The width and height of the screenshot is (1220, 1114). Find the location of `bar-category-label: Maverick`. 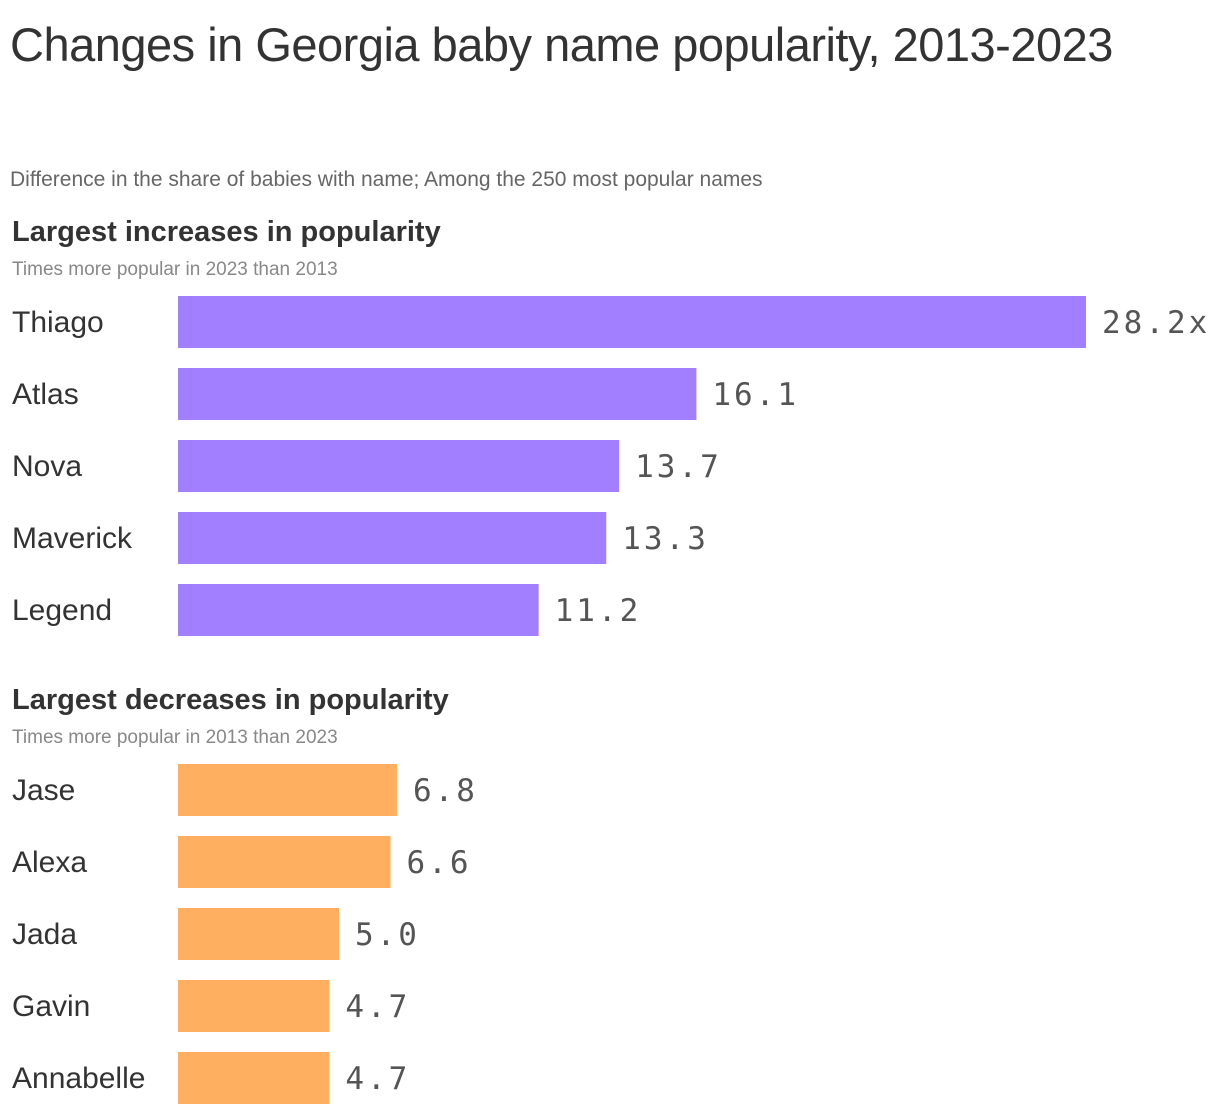

bar-category-label: Maverick is located at coordinates (72, 538).